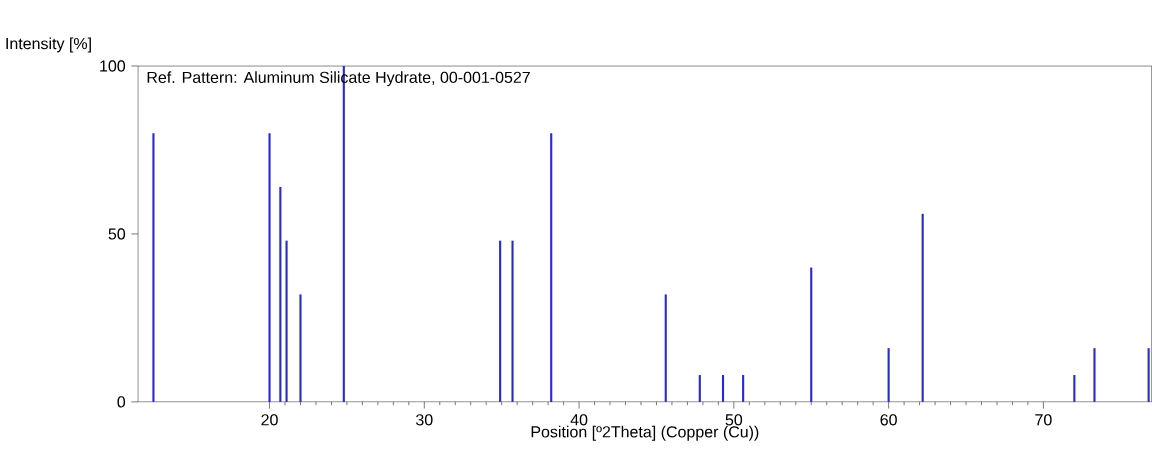 The image size is (1152, 456). Describe the element at coordinates (117, 234) in the screenshot. I see `y-tick-label: 50` at that location.